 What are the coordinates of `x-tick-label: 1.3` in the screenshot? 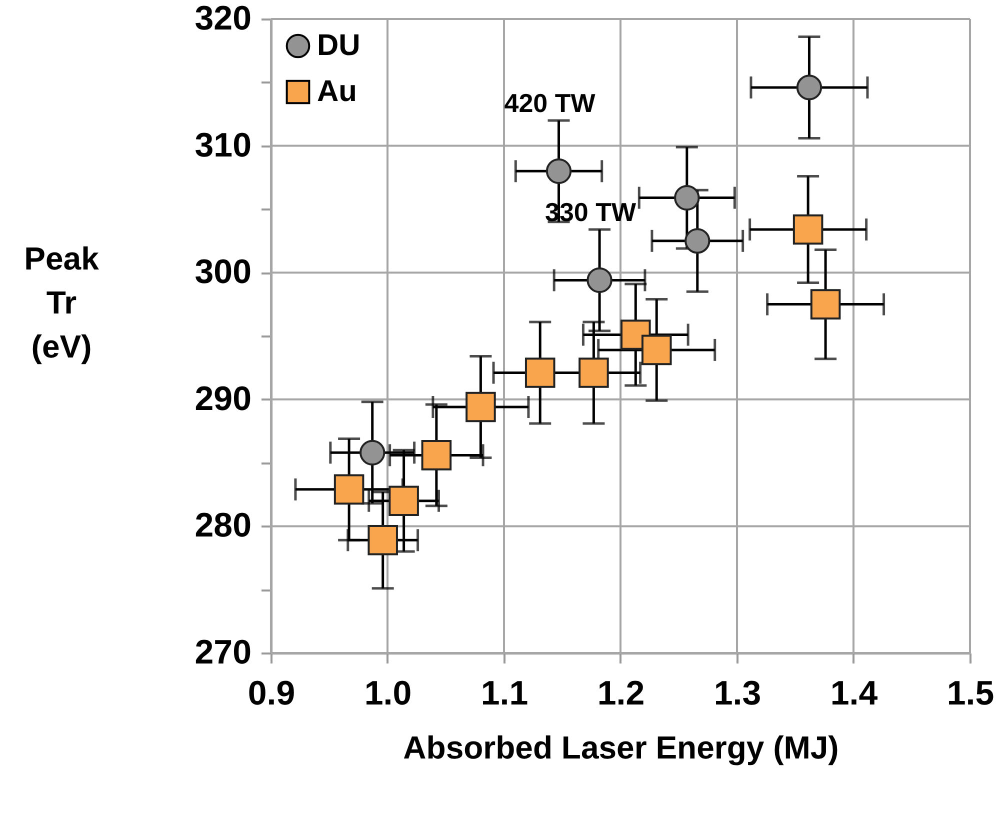 It's located at (738, 693).